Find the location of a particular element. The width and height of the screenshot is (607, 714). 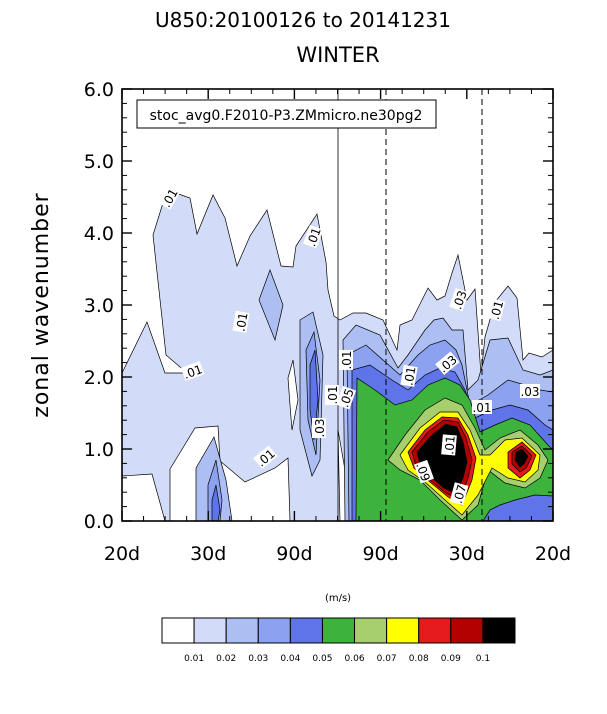

contour-label-text: .05 is located at coordinates (347, 398).